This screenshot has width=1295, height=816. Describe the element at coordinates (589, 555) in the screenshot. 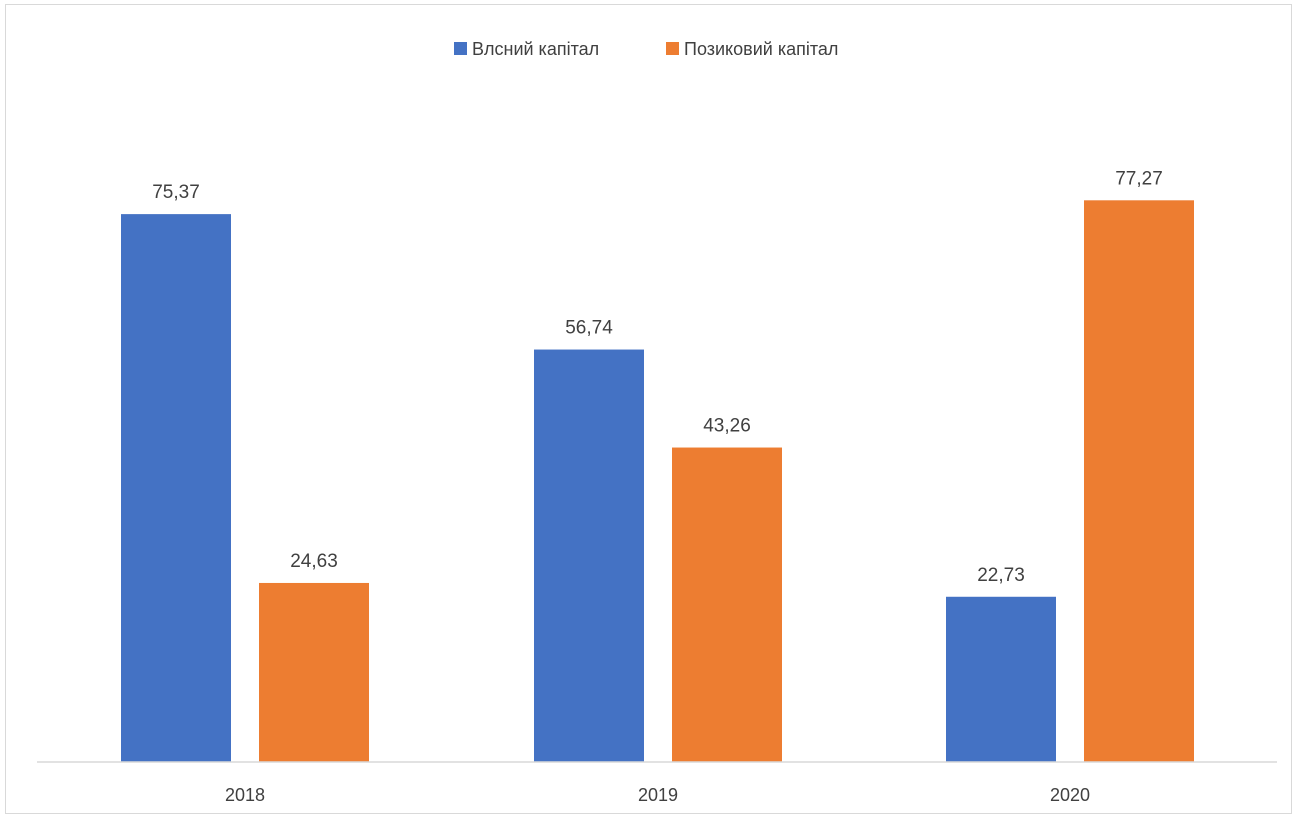

I see `bar-own-2019` at that location.